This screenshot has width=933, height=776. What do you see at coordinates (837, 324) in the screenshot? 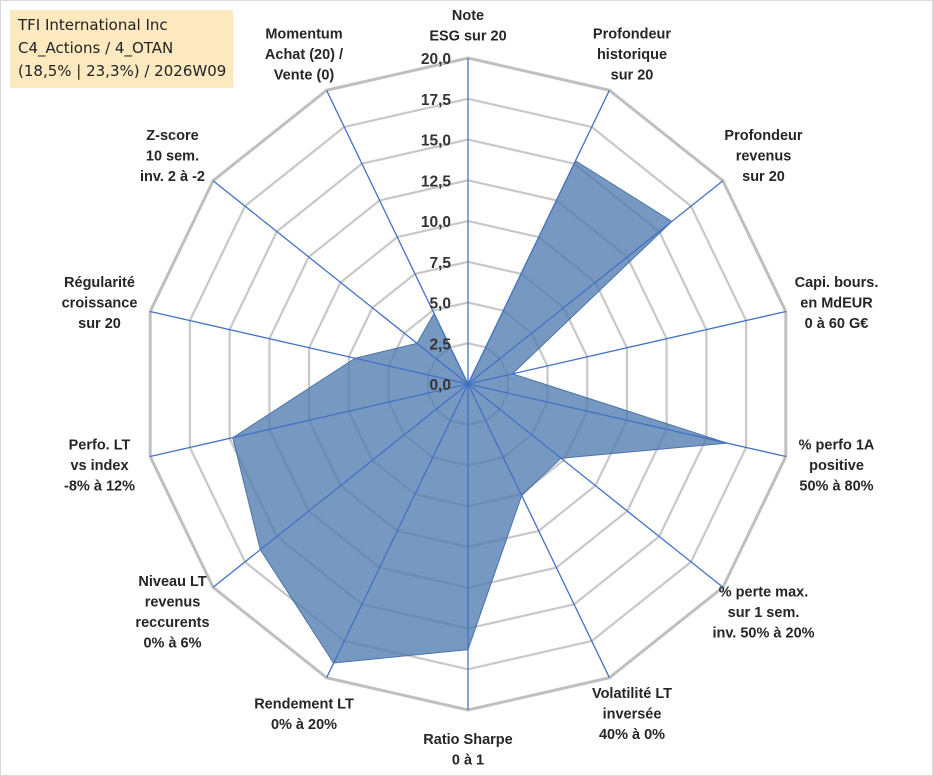
I see `axis-label-line: 0 à 60 G€` at bounding box center [837, 324].